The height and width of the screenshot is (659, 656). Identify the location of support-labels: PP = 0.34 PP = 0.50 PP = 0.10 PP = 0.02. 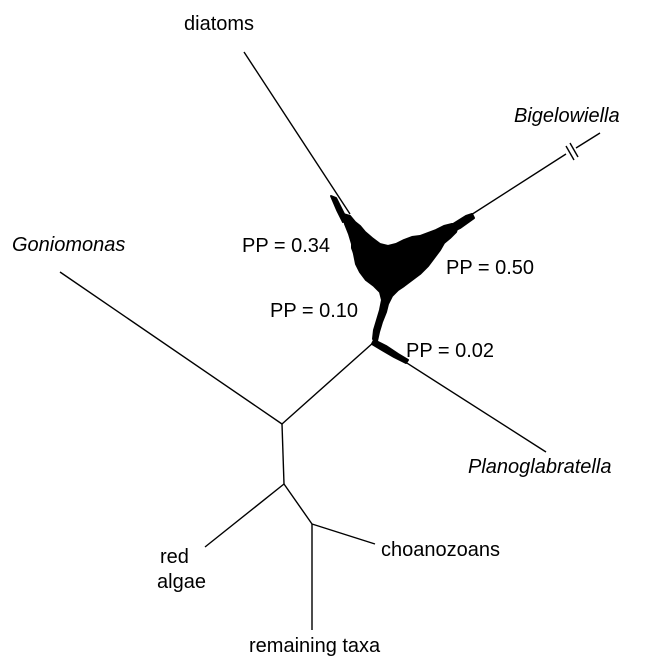
(388, 298).